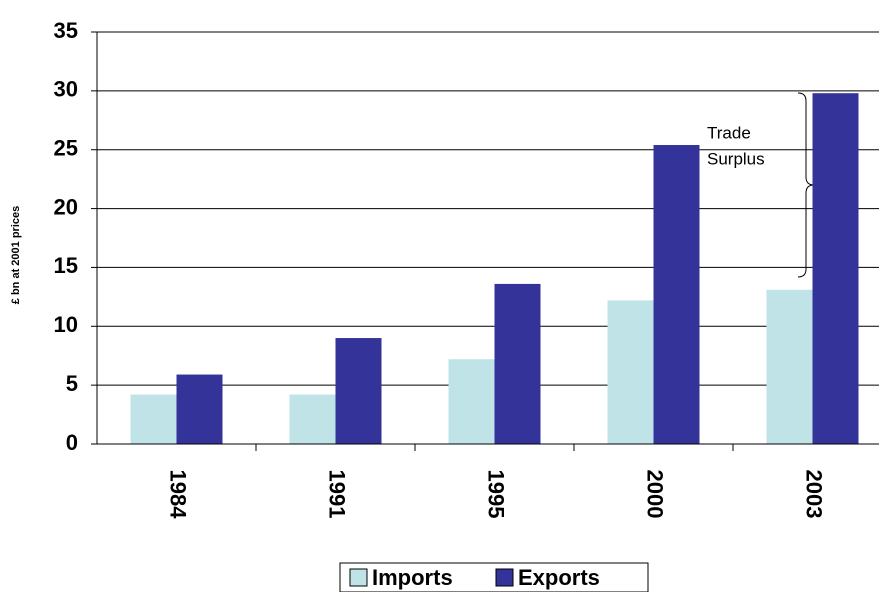  What do you see at coordinates (178, 495) in the screenshot?
I see `x-tick-label: 1984` at bounding box center [178, 495].